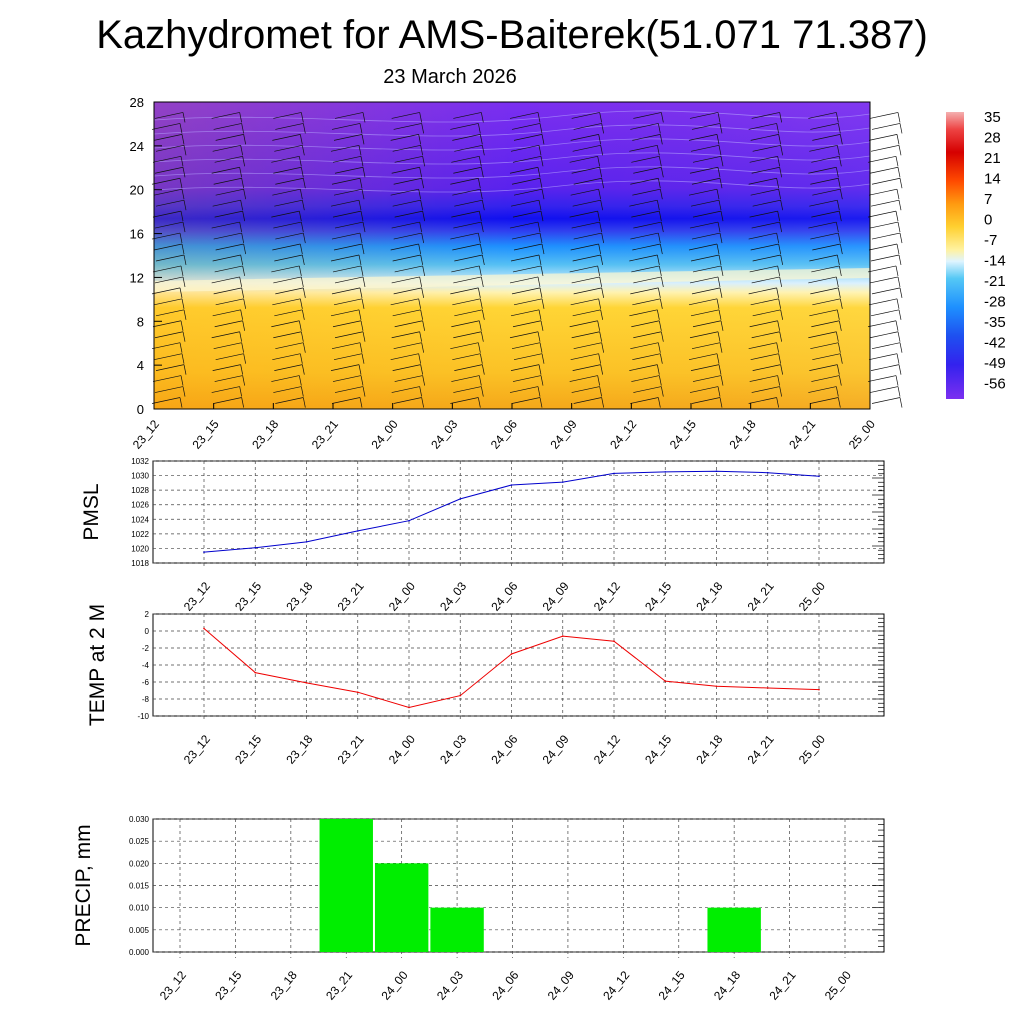 The image size is (1024, 1024). Describe the element at coordinates (992, 158) in the screenshot. I see `colorbar-label: 21` at that location.